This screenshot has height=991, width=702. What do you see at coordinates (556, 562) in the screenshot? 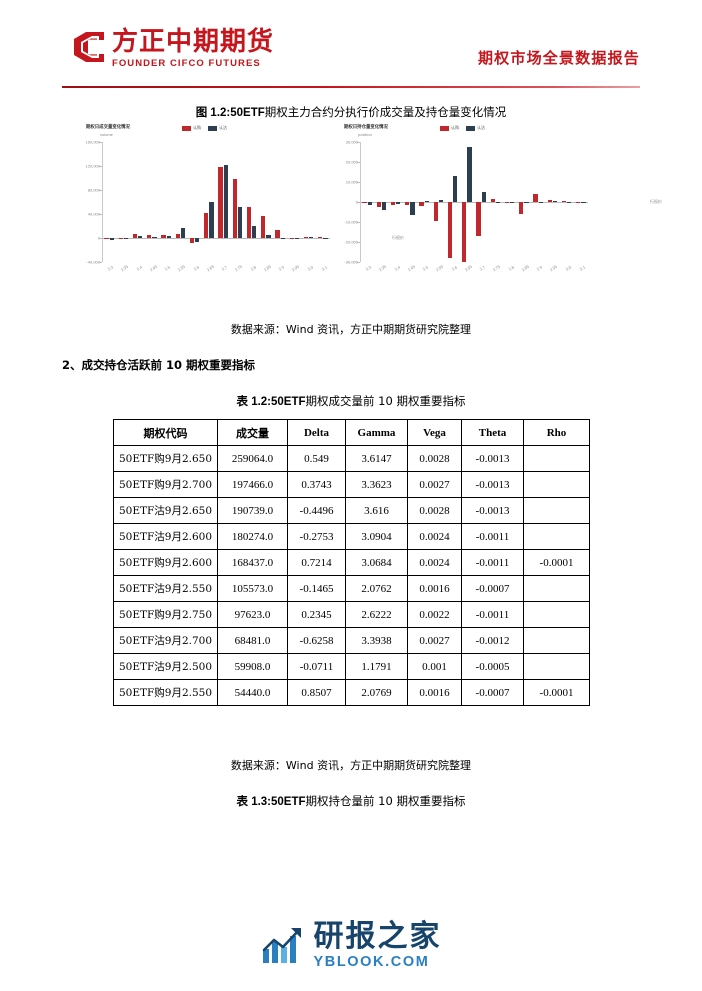
I see `cell-rho: -0.0001` at bounding box center [556, 562].